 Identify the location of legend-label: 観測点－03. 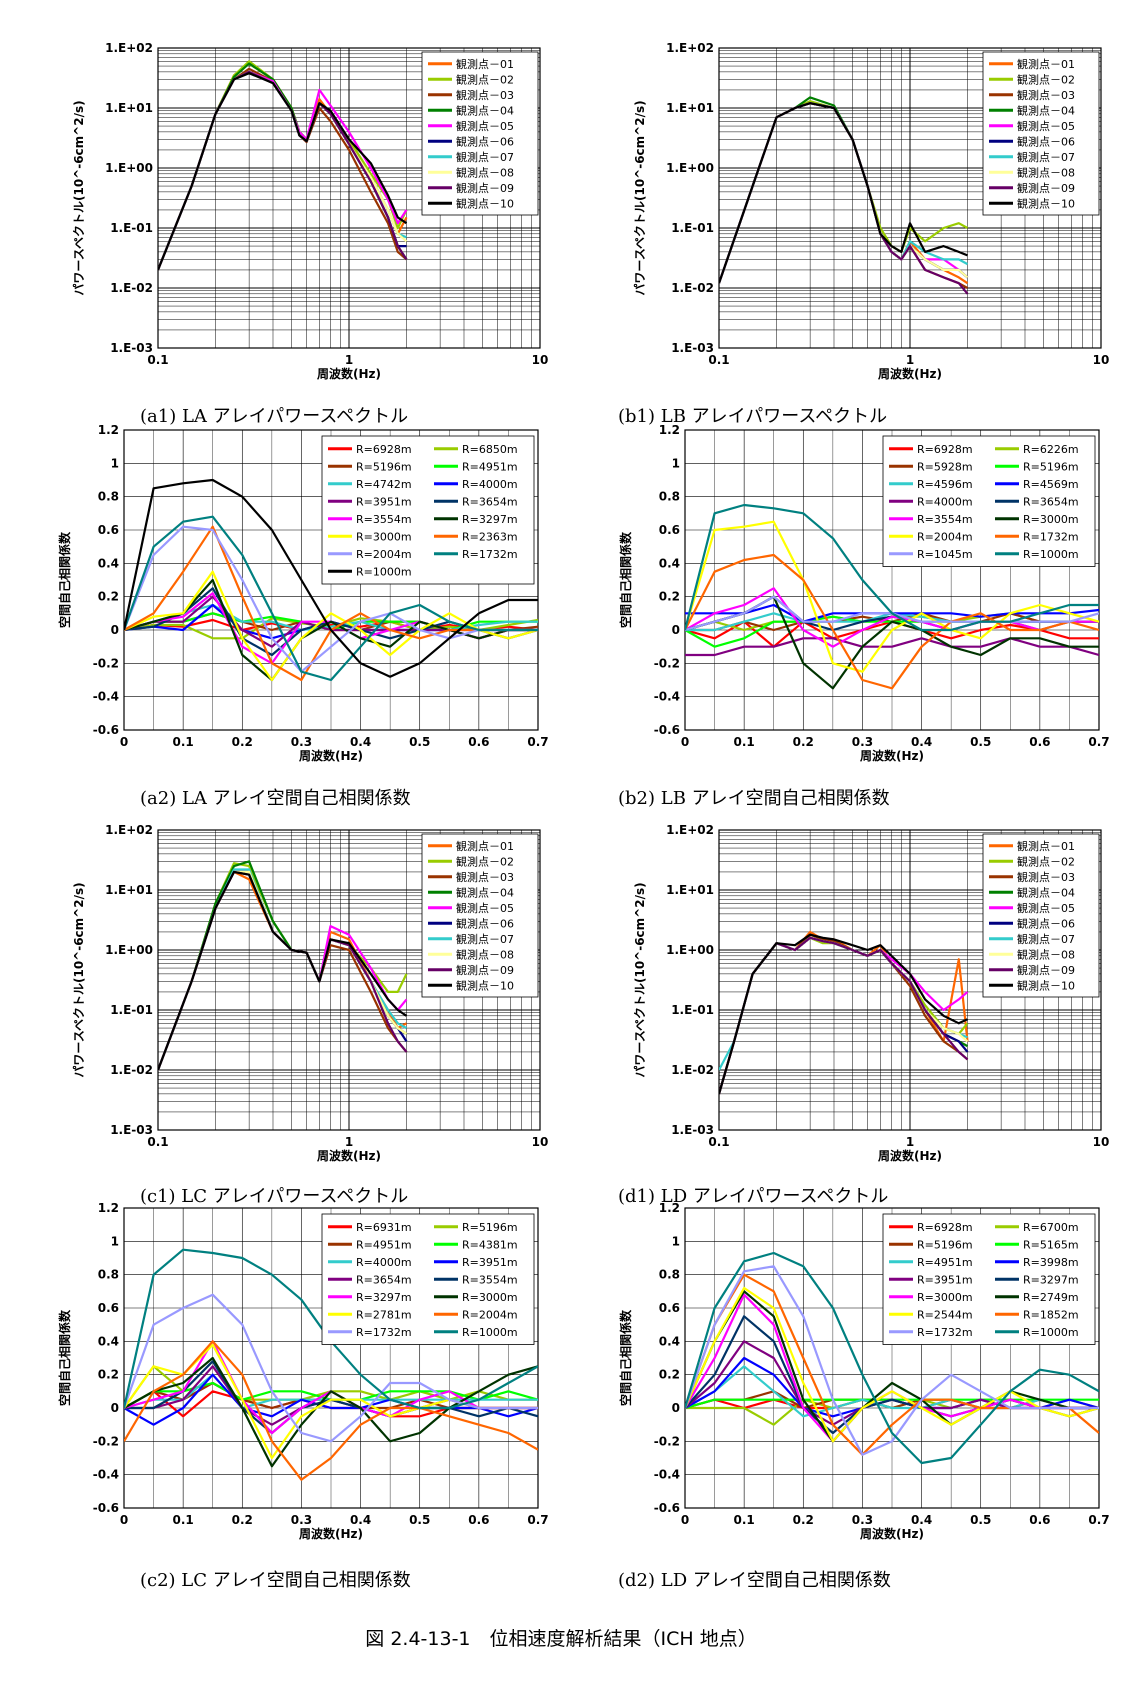
(485, 877).